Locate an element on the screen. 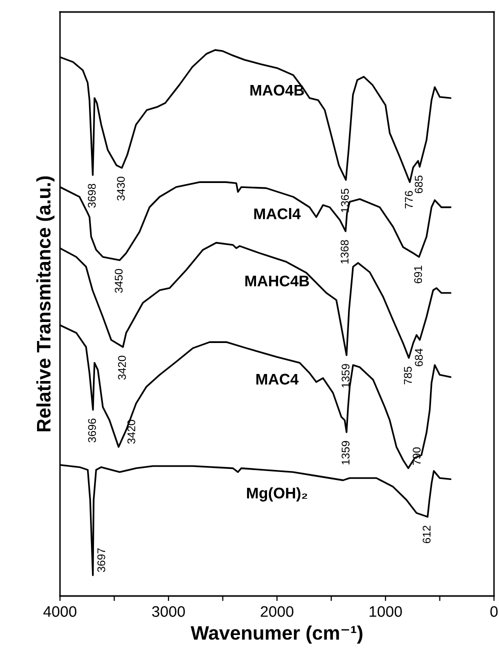 Image resolution: width=499 pixels, height=662 pixels. series-label: MACl4 is located at coordinates (277, 214).